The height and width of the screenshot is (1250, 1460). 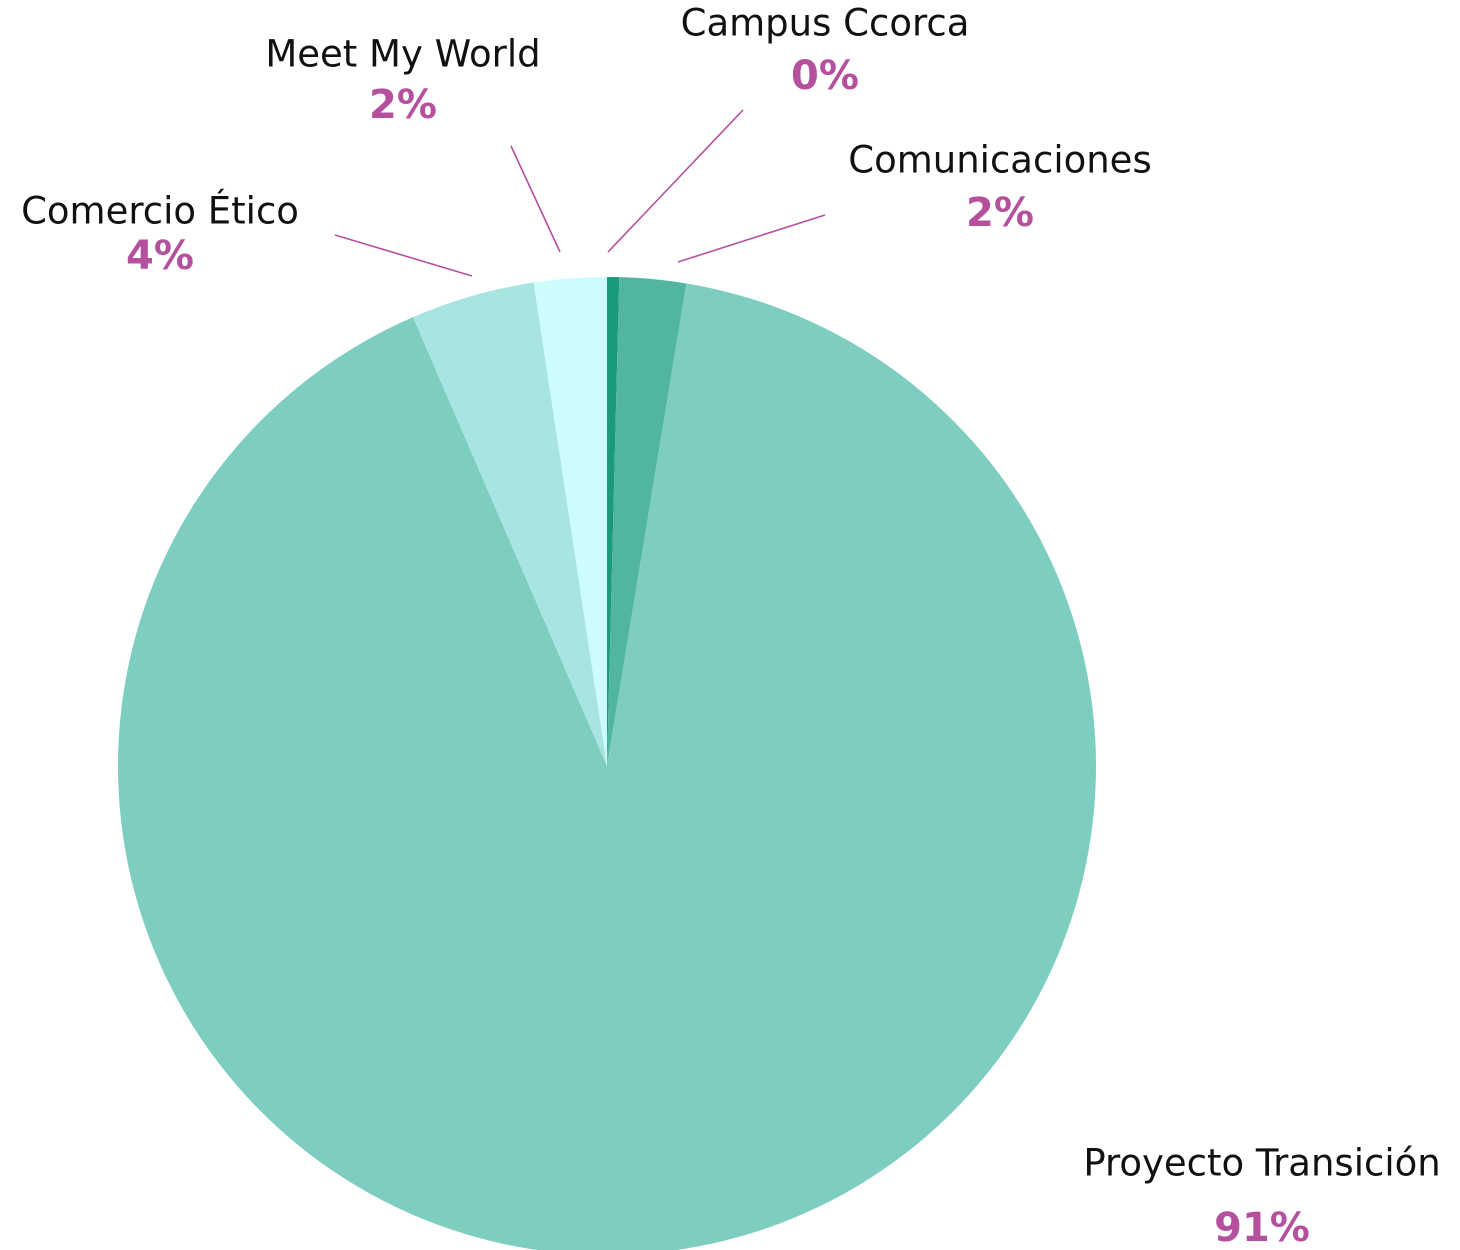 What do you see at coordinates (1262, 1227) in the screenshot?
I see `value-label: 91%` at bounding box center [1262, 1227].